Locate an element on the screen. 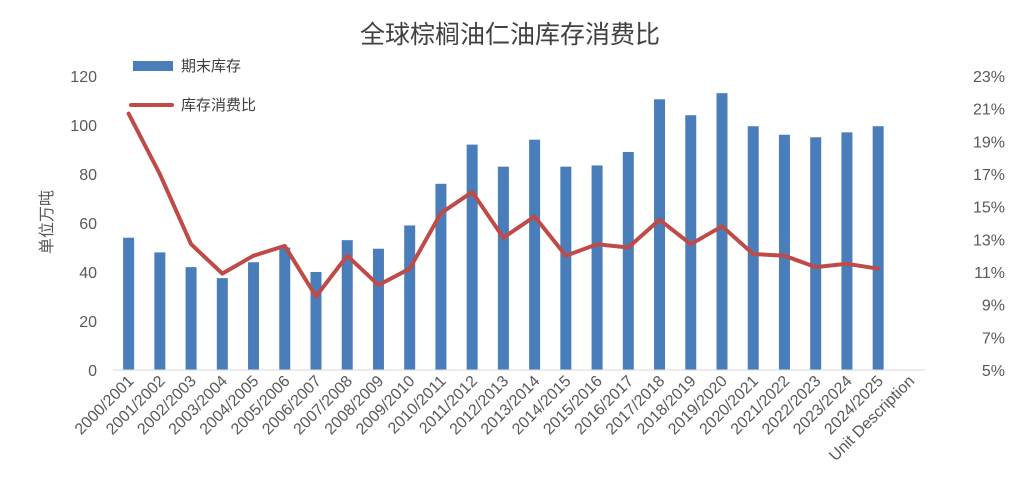 This screenshot has height=498, width=1020. y-right-tick-label: 13% is located at coordinates (989, 240).